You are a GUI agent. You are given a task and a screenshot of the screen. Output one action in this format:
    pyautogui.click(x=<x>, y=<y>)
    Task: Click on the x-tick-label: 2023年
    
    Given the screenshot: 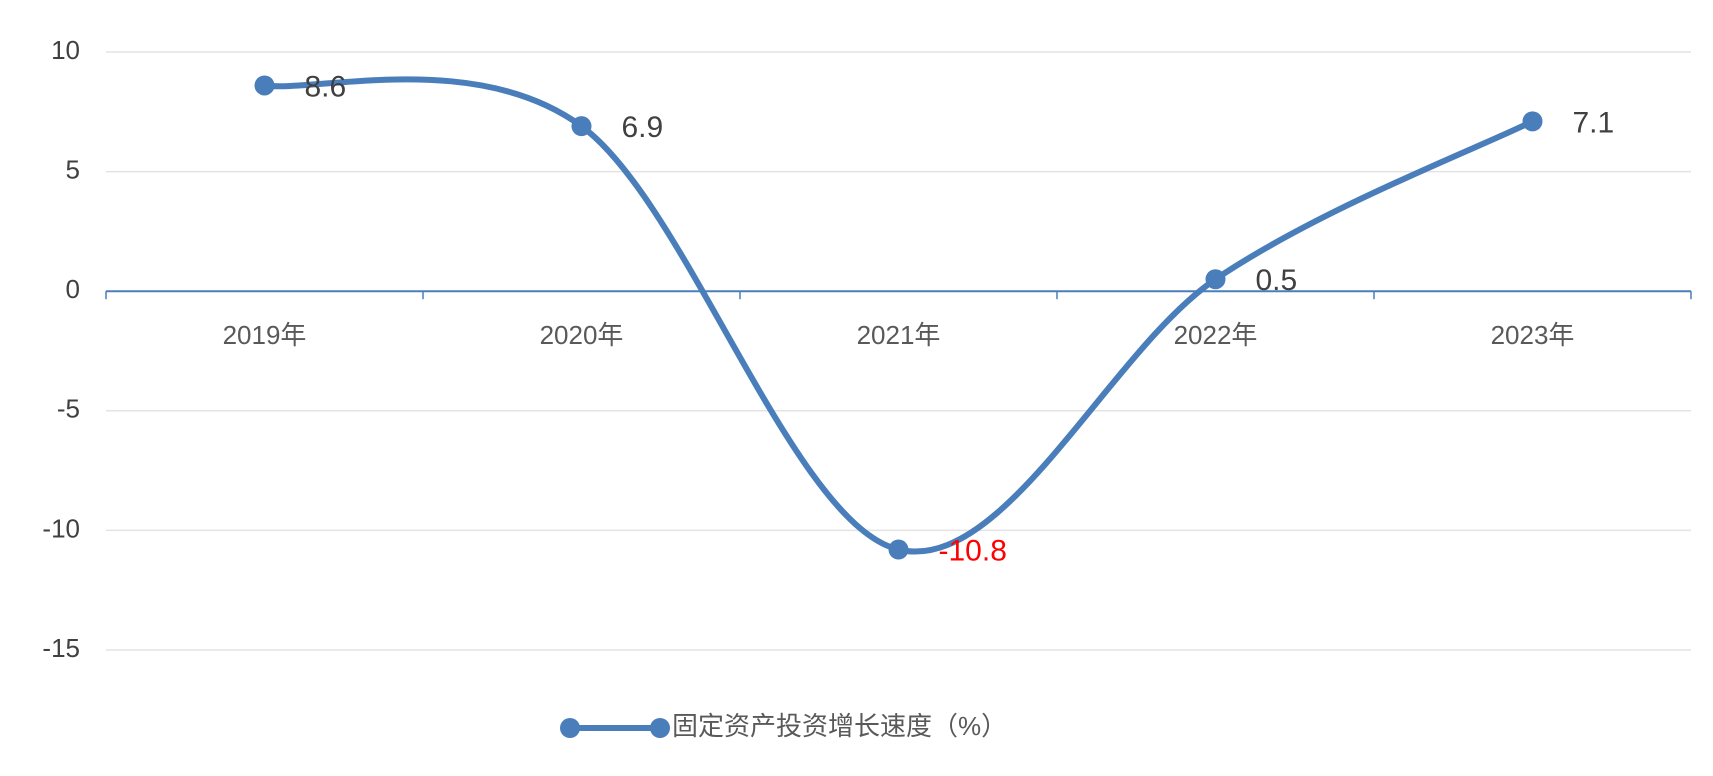 What is the action you would take?
    pyautogui.click(x=1533, y=335)
    